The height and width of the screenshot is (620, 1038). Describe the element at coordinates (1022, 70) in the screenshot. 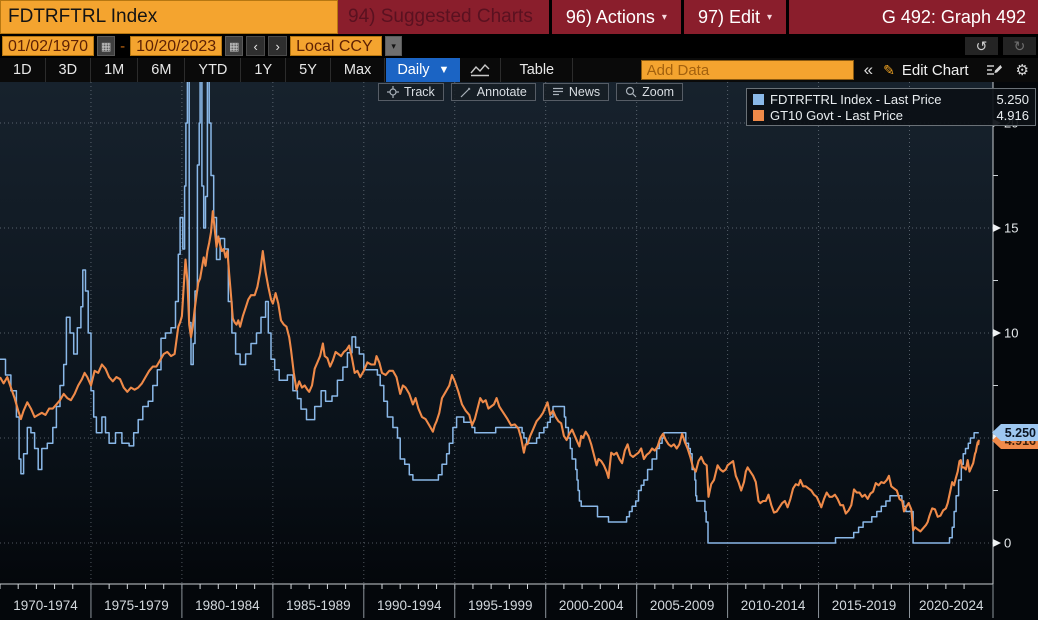

I see `gear-icon: ⚙` at that location.